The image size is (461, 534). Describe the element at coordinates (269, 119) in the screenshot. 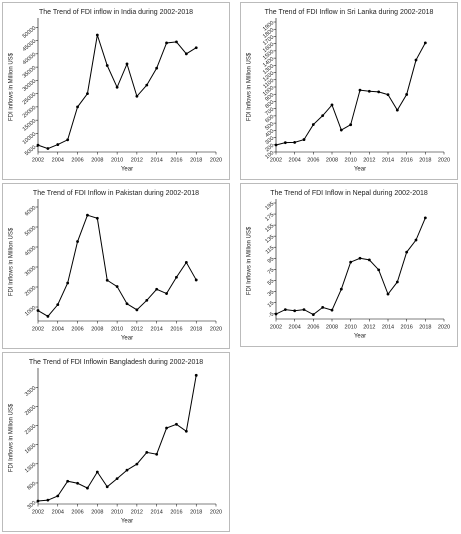

I see `y-tick-label: 600` at that location.